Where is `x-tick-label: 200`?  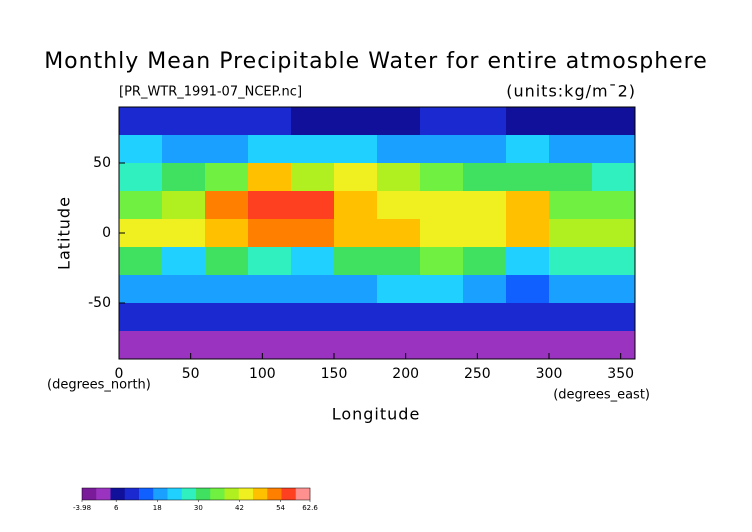
x-tick-label: 200 is located at coordinates (405, 374).